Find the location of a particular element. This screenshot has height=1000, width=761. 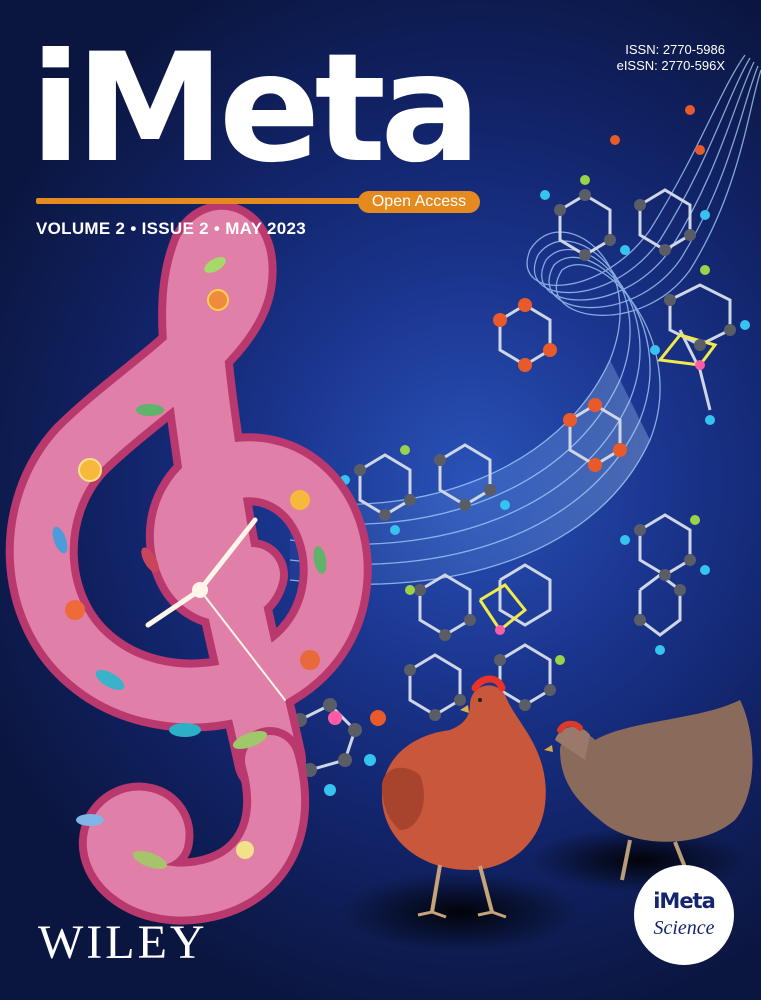

hen-shadow is located at coordinates (460, 912).